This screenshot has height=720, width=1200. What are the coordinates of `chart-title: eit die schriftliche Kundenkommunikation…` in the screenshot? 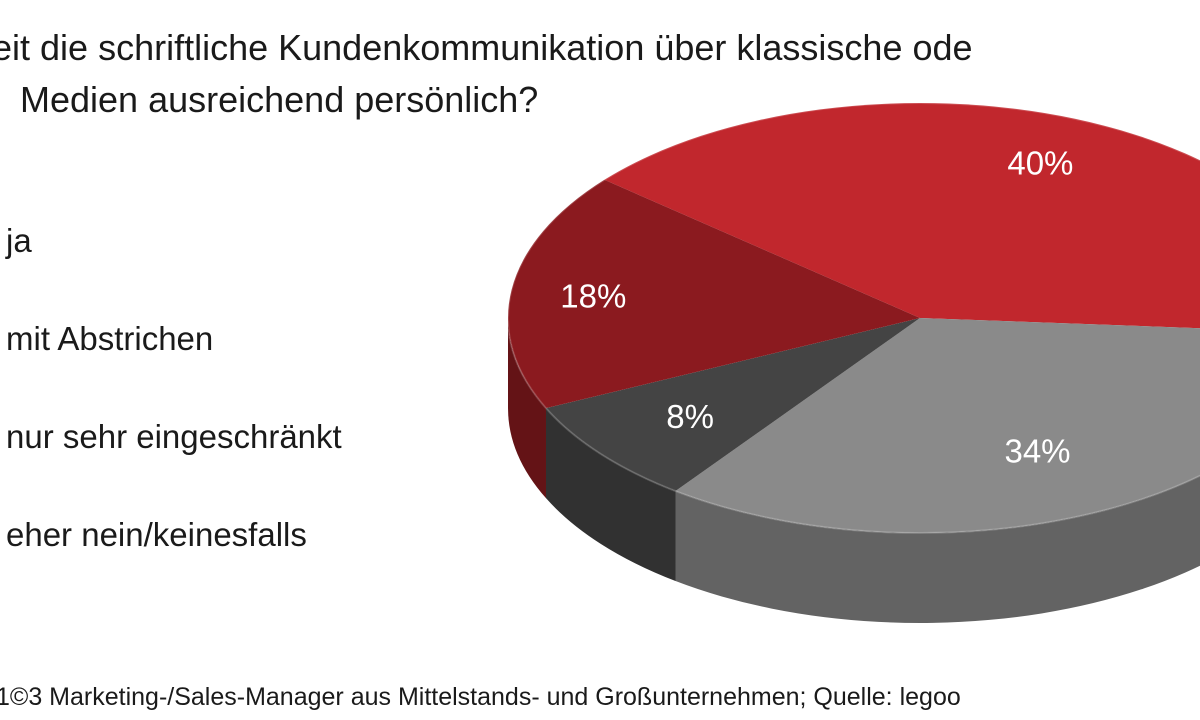 It's located at (600, 74).